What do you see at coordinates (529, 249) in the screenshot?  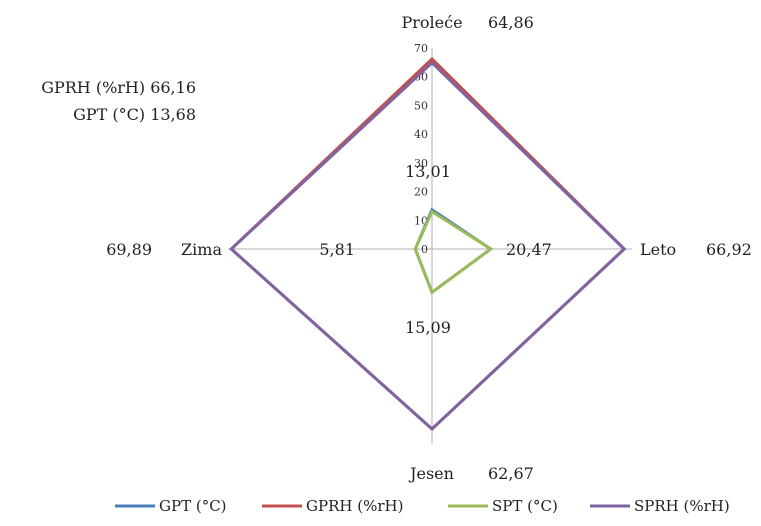 I see `annotation-right-inner: 20,47` at bounding box center [529, 249].